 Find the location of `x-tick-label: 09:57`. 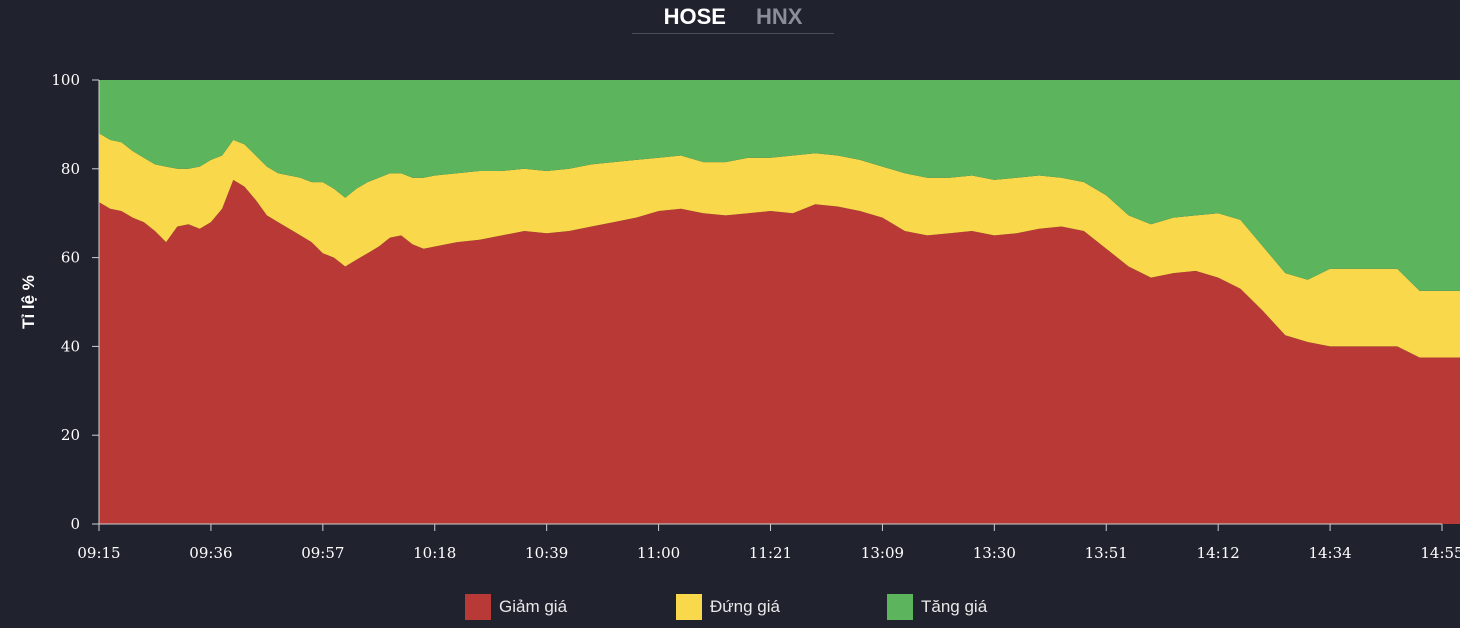

x-tick-label: 09:57 is located at coordinates (322, 553).